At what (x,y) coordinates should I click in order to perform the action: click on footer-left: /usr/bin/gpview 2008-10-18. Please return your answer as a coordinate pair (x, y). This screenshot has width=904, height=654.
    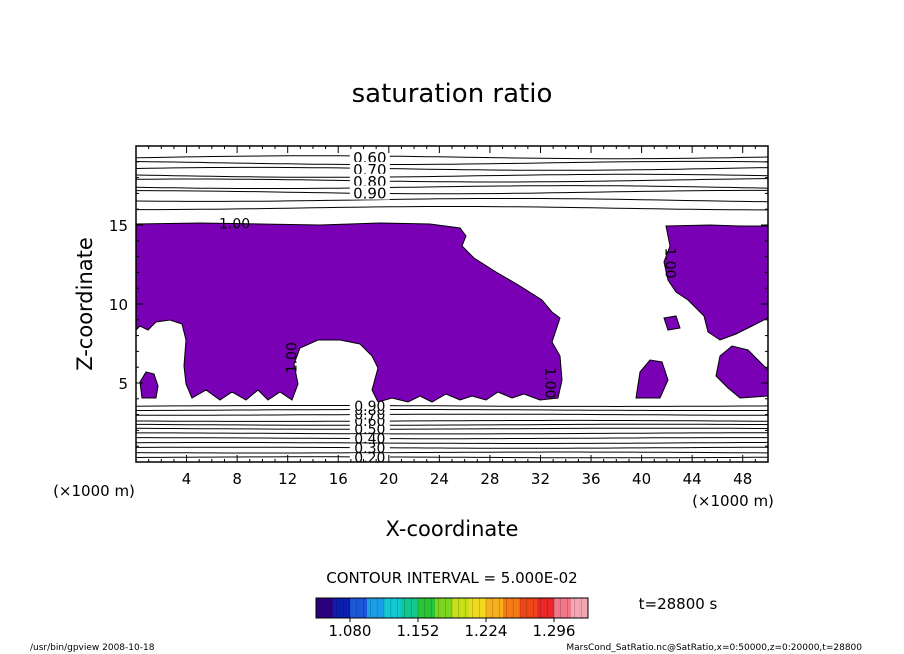
    Looking at the image, I should click on (92, 648).